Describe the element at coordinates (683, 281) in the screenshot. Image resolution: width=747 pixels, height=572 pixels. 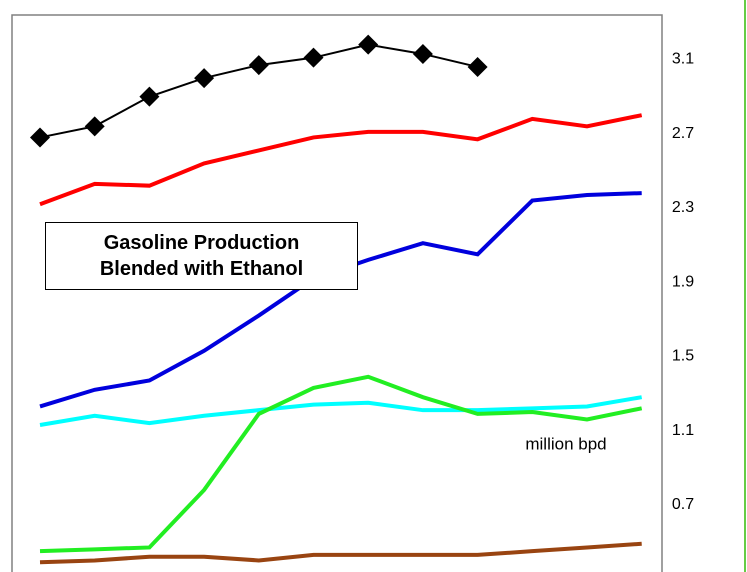
I see `y-tick-label: 1.9` at that location.